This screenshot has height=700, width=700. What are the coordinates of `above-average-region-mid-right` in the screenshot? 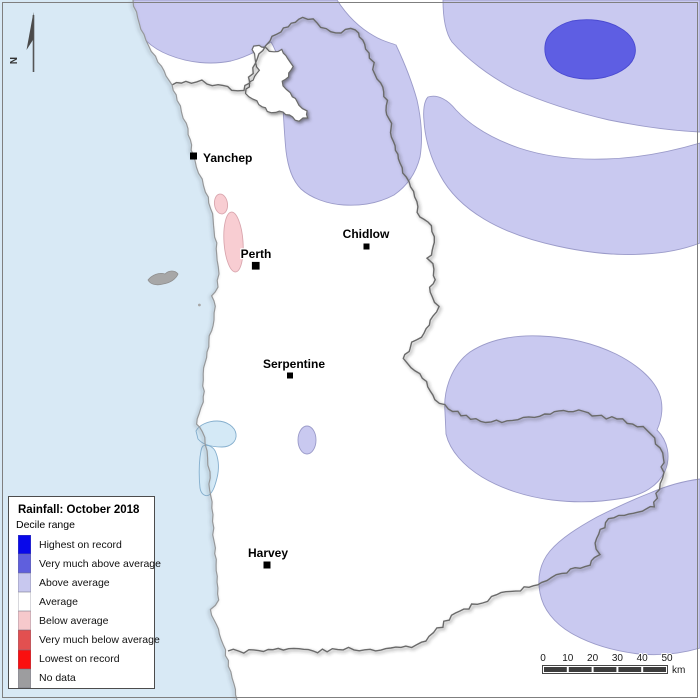 It's located at (561, 175).